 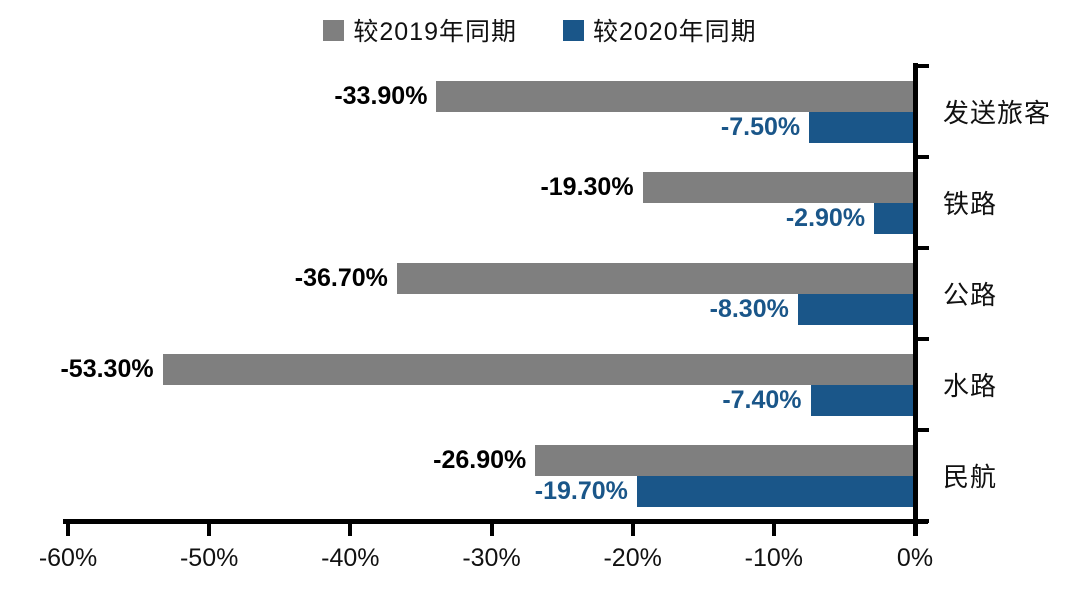 What do you see at coordinates (774, 558) in the screenshot?
I see `x-axis-tick-label-5: -10%` at bounding box center [774, 558].